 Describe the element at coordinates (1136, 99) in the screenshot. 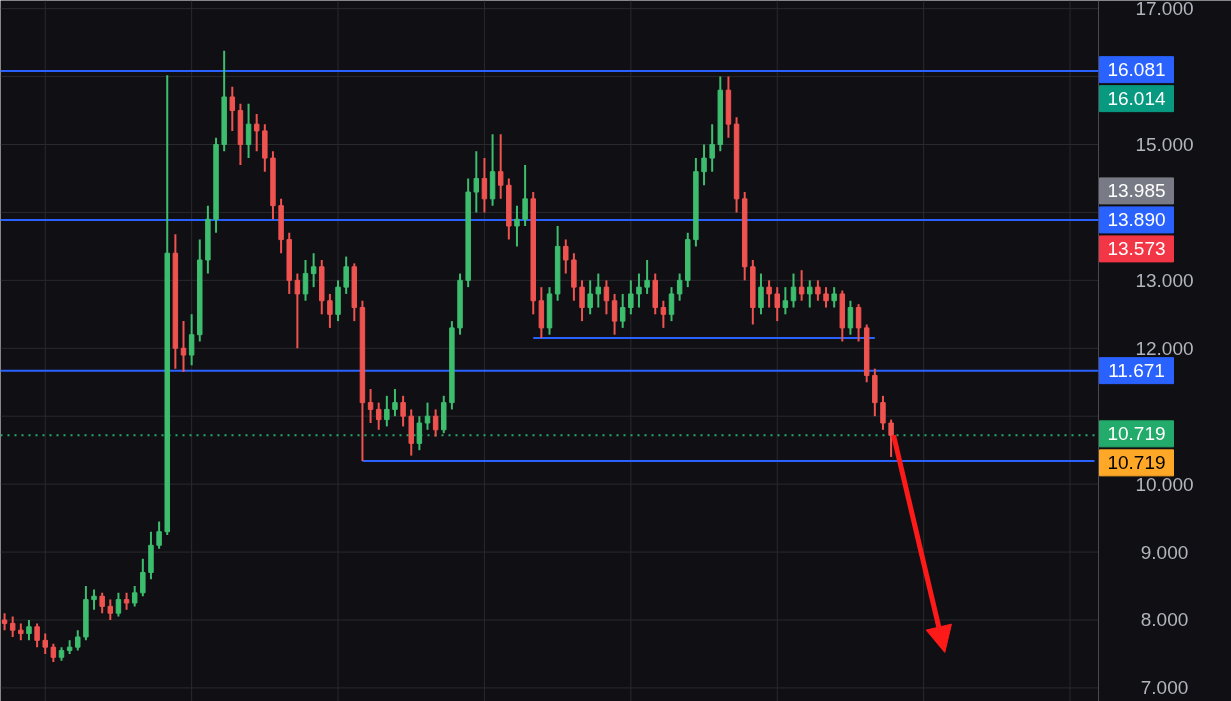

I see `text: 16.014` at that location.